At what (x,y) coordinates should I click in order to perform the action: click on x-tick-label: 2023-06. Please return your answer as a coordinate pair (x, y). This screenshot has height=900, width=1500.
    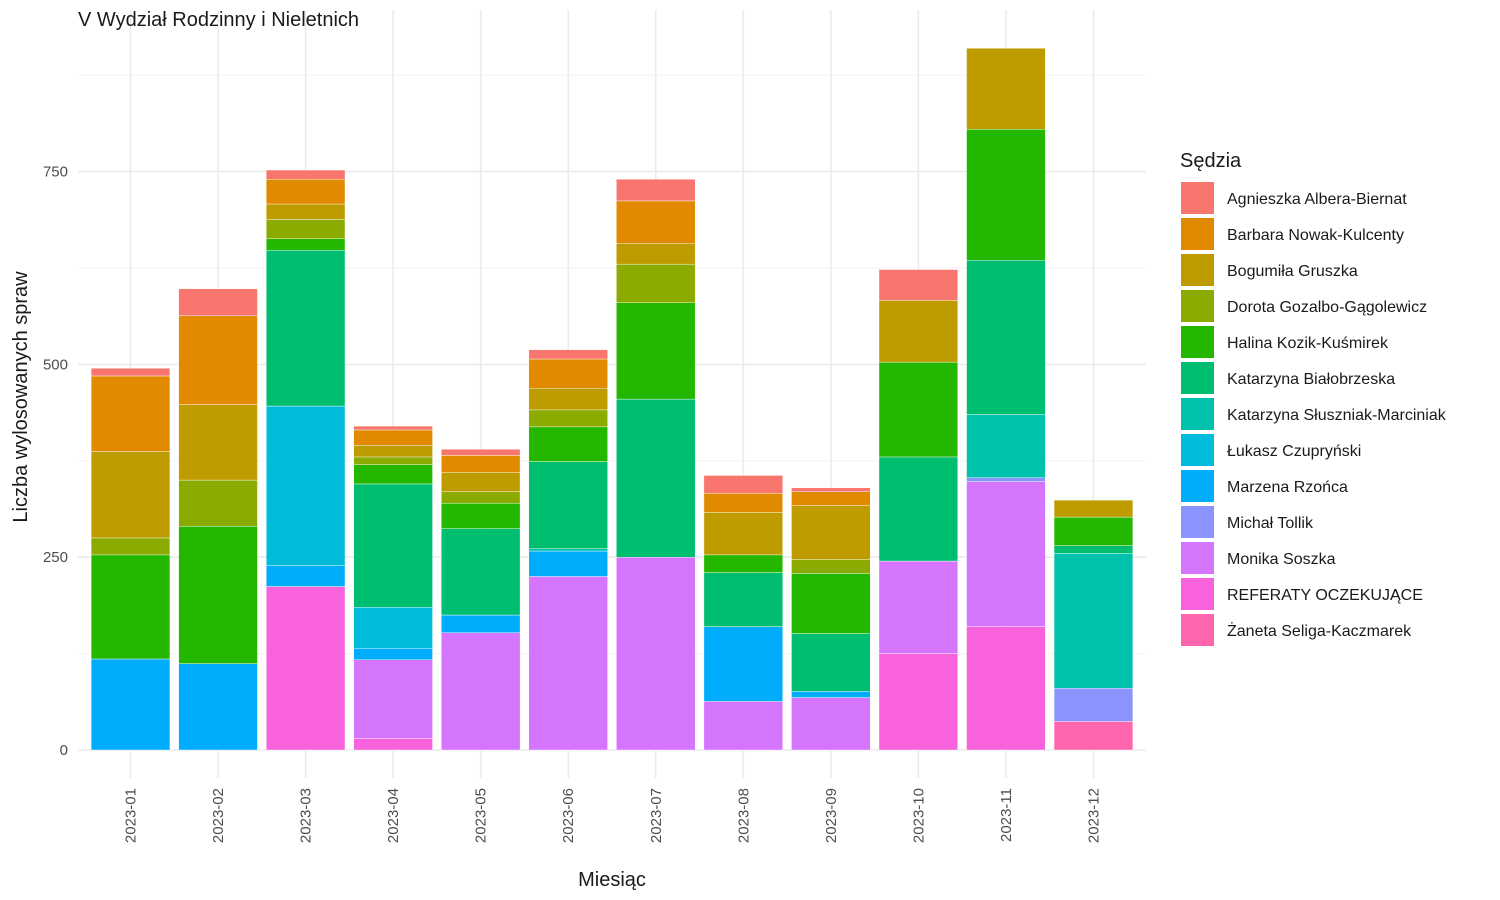
    Looking at the image, I should click on (568, 815).